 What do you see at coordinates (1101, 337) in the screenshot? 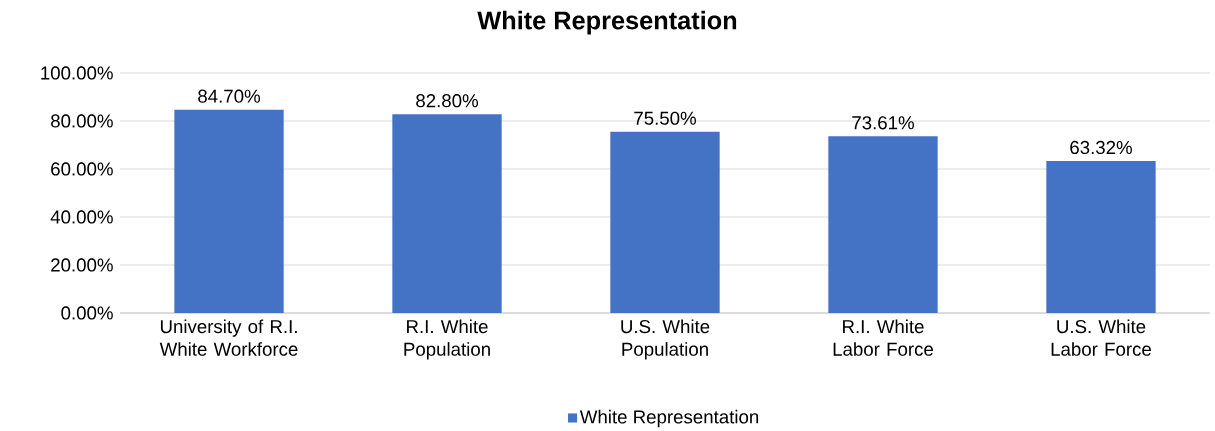
I see `x-tick-label: U.S. White Labor Force` at bounding box center [1101, 337].